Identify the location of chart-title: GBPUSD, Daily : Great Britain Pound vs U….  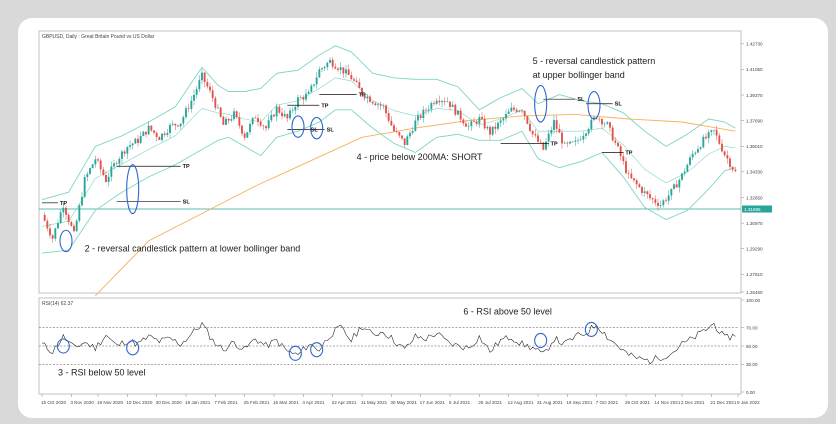
(98, 37).